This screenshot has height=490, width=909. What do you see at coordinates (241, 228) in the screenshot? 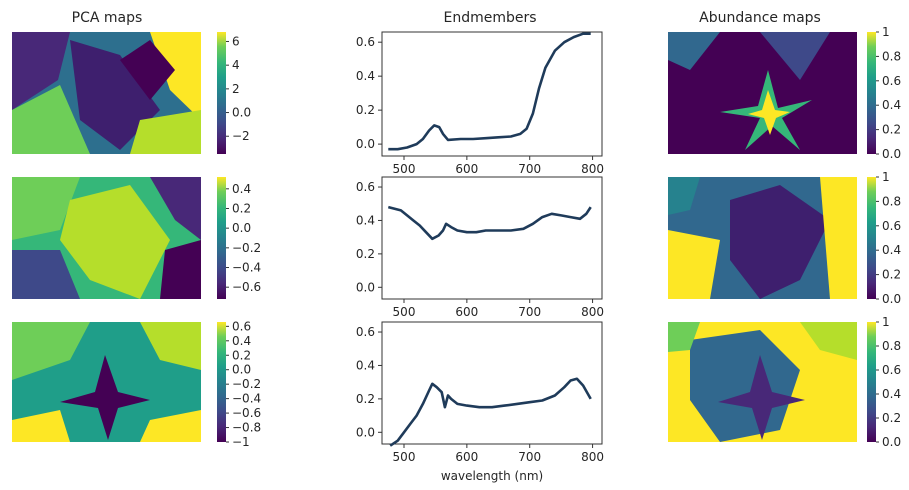
I see `pca-colorbar-tick-label-2-2: 0.0` at bounding box center [241, 228].